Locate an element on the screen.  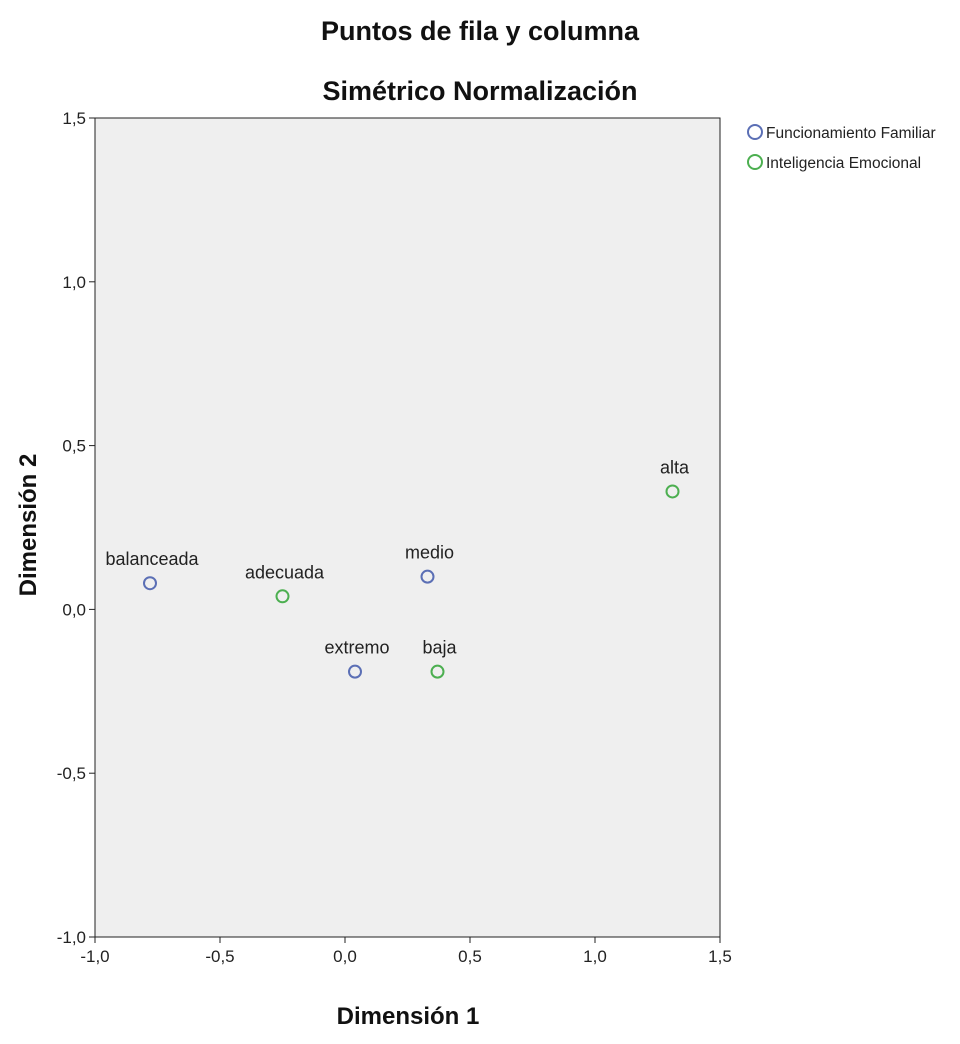
y-tick-label: 0,5 is located at coordinates (74, 446).